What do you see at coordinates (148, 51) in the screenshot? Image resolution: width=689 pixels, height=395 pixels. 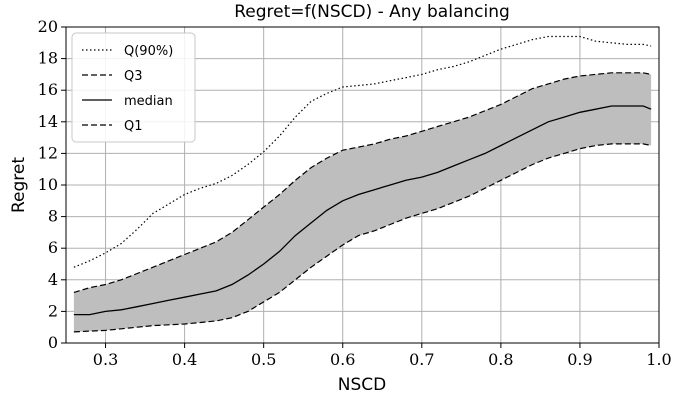 I see `legend-label: Q(90%)` at bounding box center [148, 51].